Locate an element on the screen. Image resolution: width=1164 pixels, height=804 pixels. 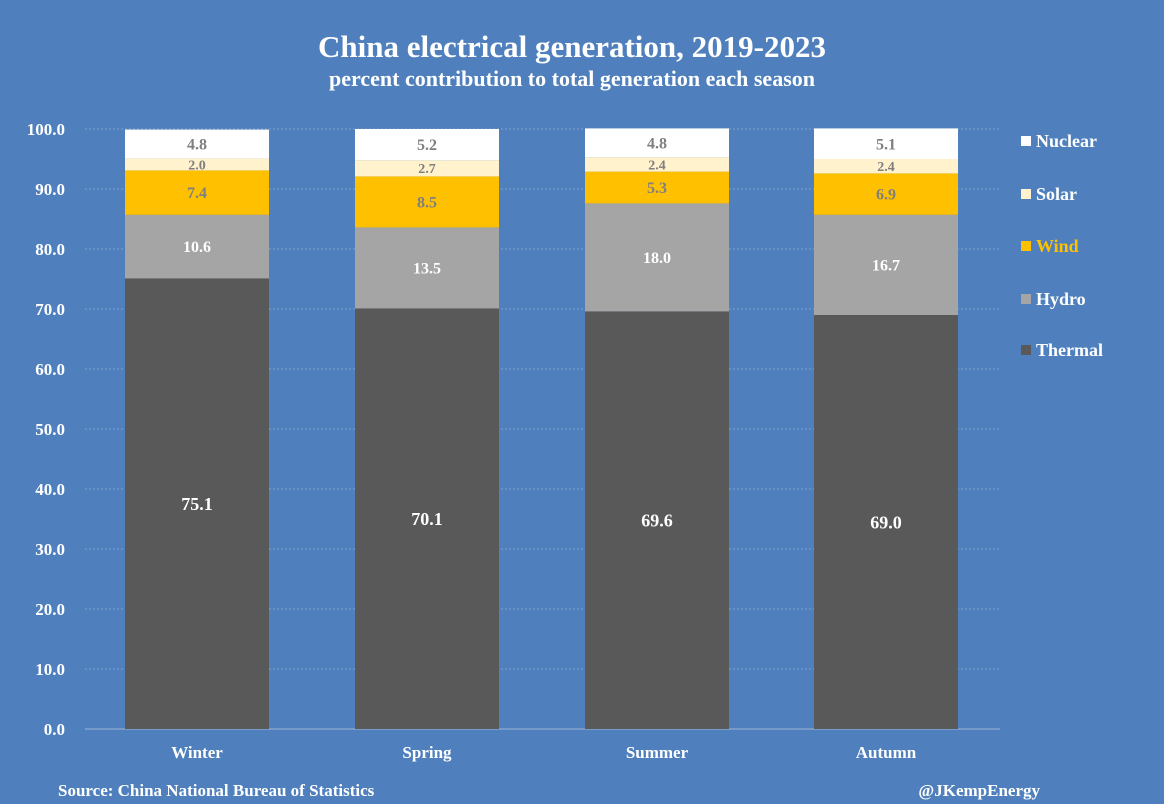
x-tick-label: Autumn is located at coordinates (886, 752).